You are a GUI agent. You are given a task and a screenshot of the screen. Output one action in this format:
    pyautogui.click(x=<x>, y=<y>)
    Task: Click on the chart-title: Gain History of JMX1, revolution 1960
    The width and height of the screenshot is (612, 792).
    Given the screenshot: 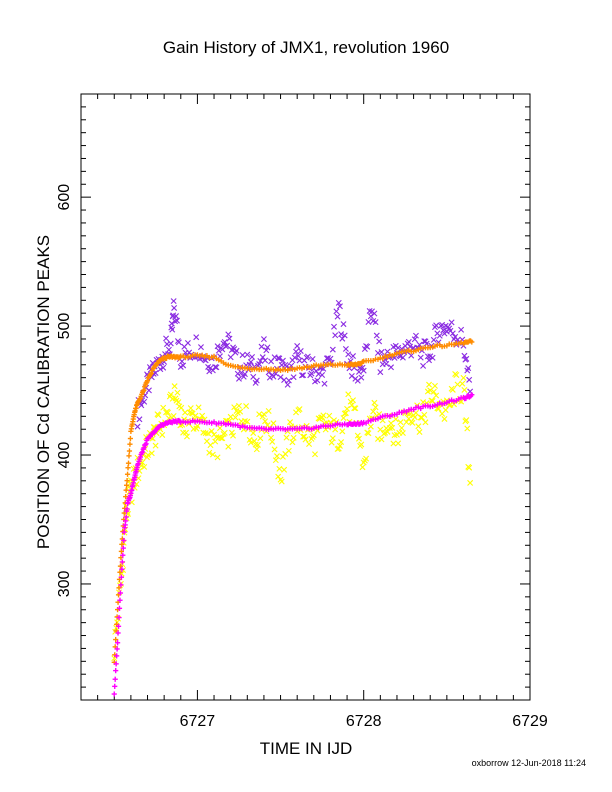 What is the action you would take?
    pyautogui.click(x=306, y=47)
    